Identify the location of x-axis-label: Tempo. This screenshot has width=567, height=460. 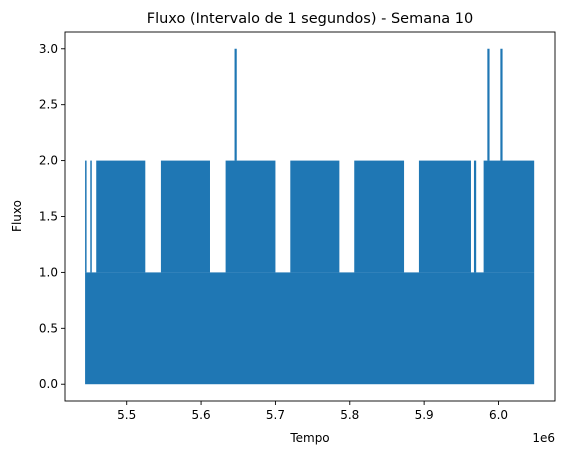
(309, 438).